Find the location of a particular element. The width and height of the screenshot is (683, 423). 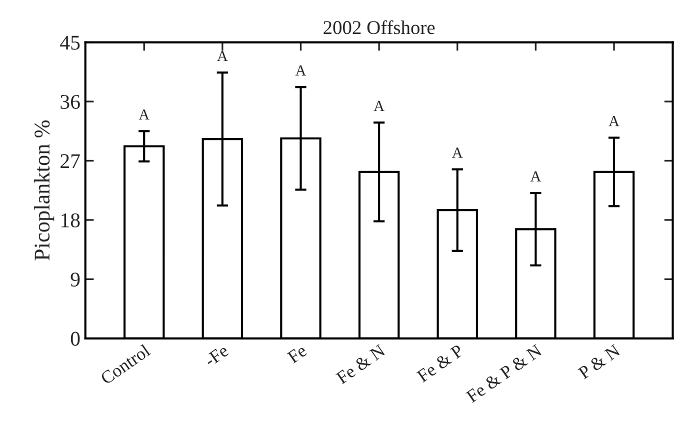

x-tick-label: P & N is located at coordinates (599, 362).